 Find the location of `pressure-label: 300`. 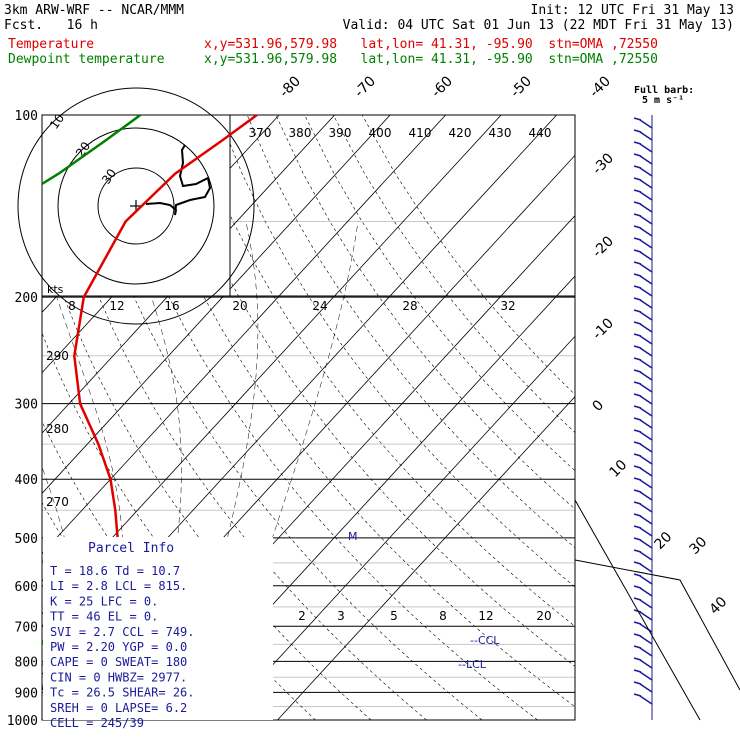

pressure-label: 300 is located at coordinates (26, 405).